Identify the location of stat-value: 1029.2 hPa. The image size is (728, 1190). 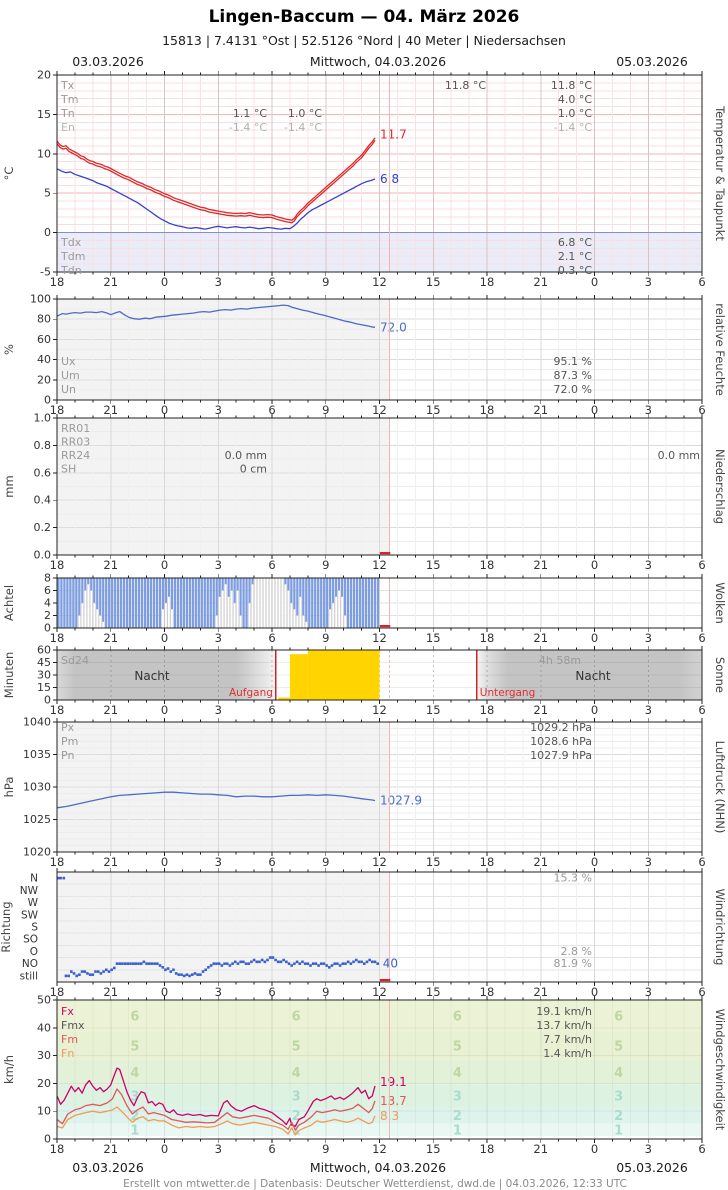
(561, 727).